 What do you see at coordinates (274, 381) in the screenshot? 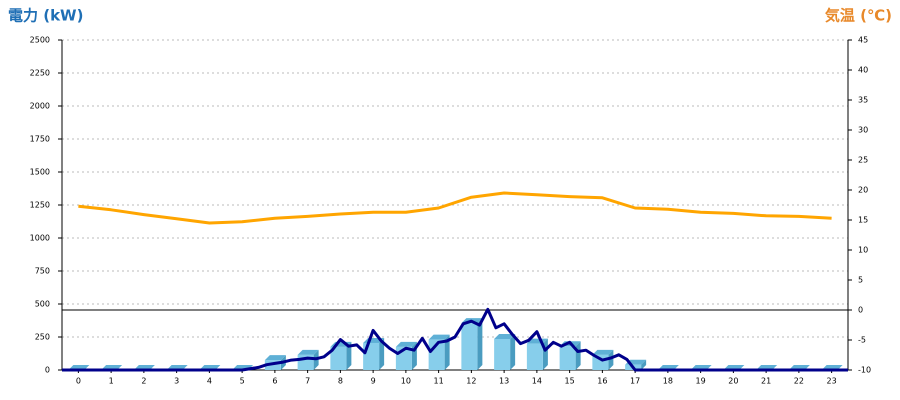
I see `x-tick-label: 6` at bounding box center [274, 381].